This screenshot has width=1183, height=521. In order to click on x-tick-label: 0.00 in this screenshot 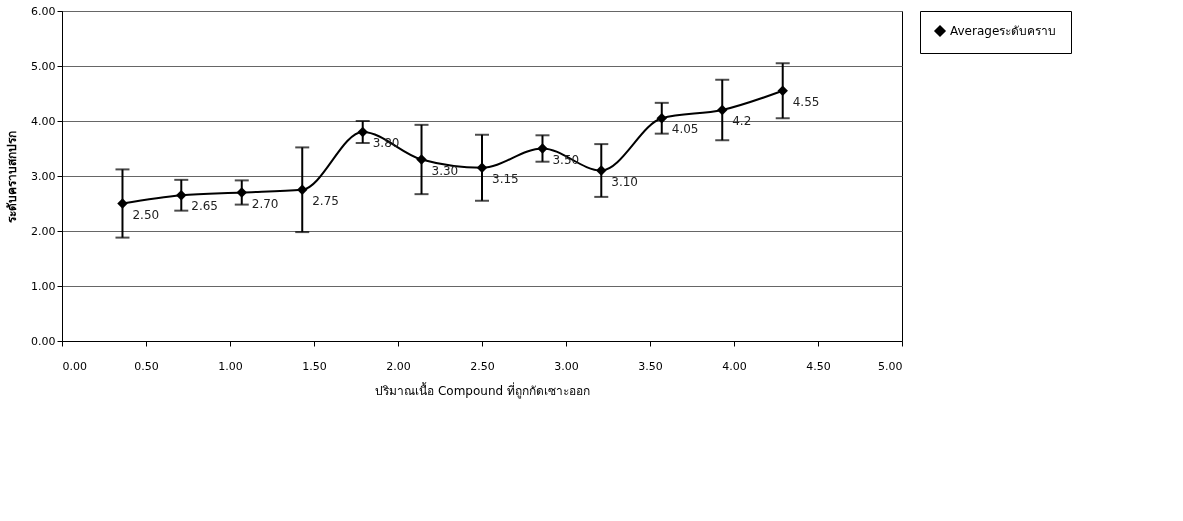, I will do `click(74, 366)`.